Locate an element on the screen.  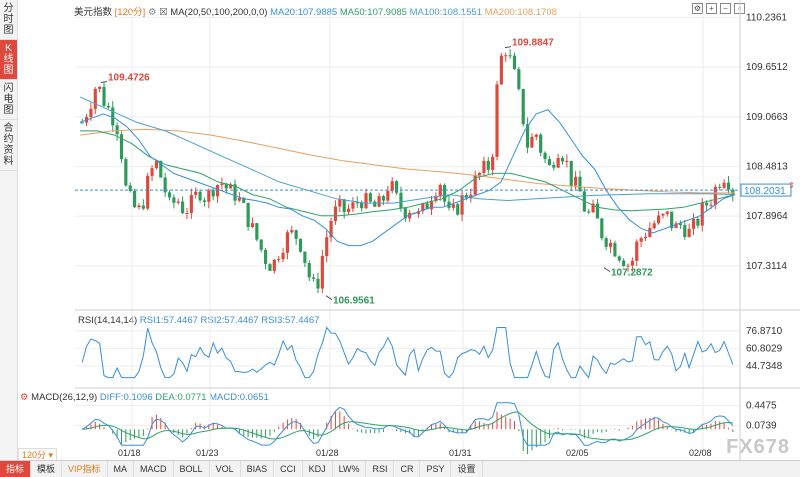
ma-params: MA(20,50,100,200,0,0) is located at coordinates (219, 12).